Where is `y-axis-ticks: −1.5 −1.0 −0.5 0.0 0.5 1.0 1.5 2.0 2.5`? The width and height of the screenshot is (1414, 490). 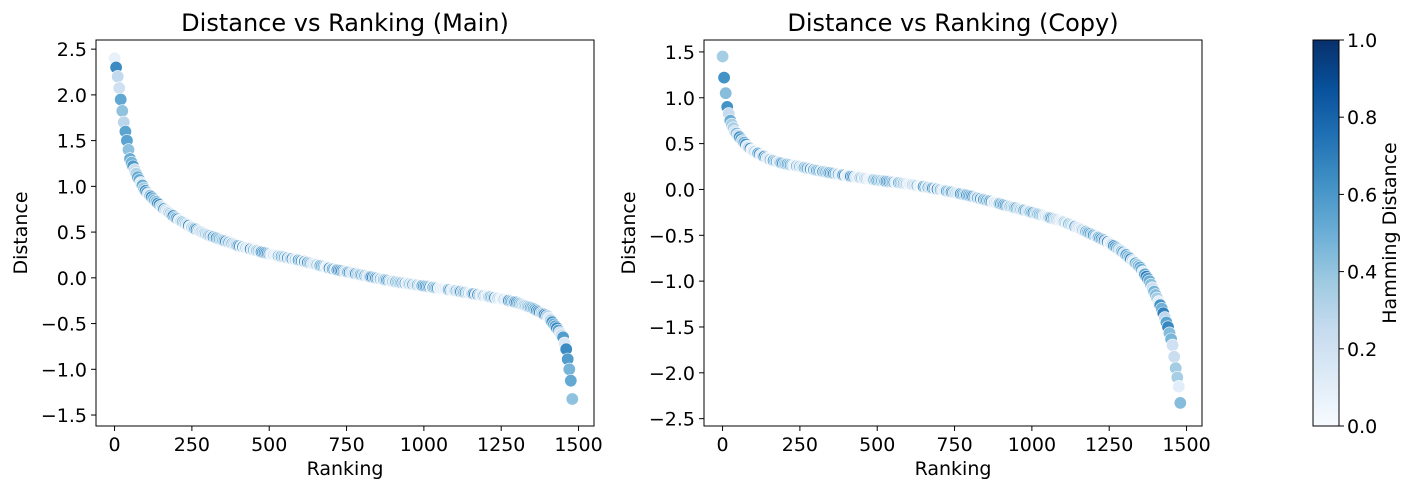 y-axis-ticks: −1.5 −1.0 −0.5 0.0 0.5 1.0 1.5 2.0 2.5 is located at coordinates (68, 233).